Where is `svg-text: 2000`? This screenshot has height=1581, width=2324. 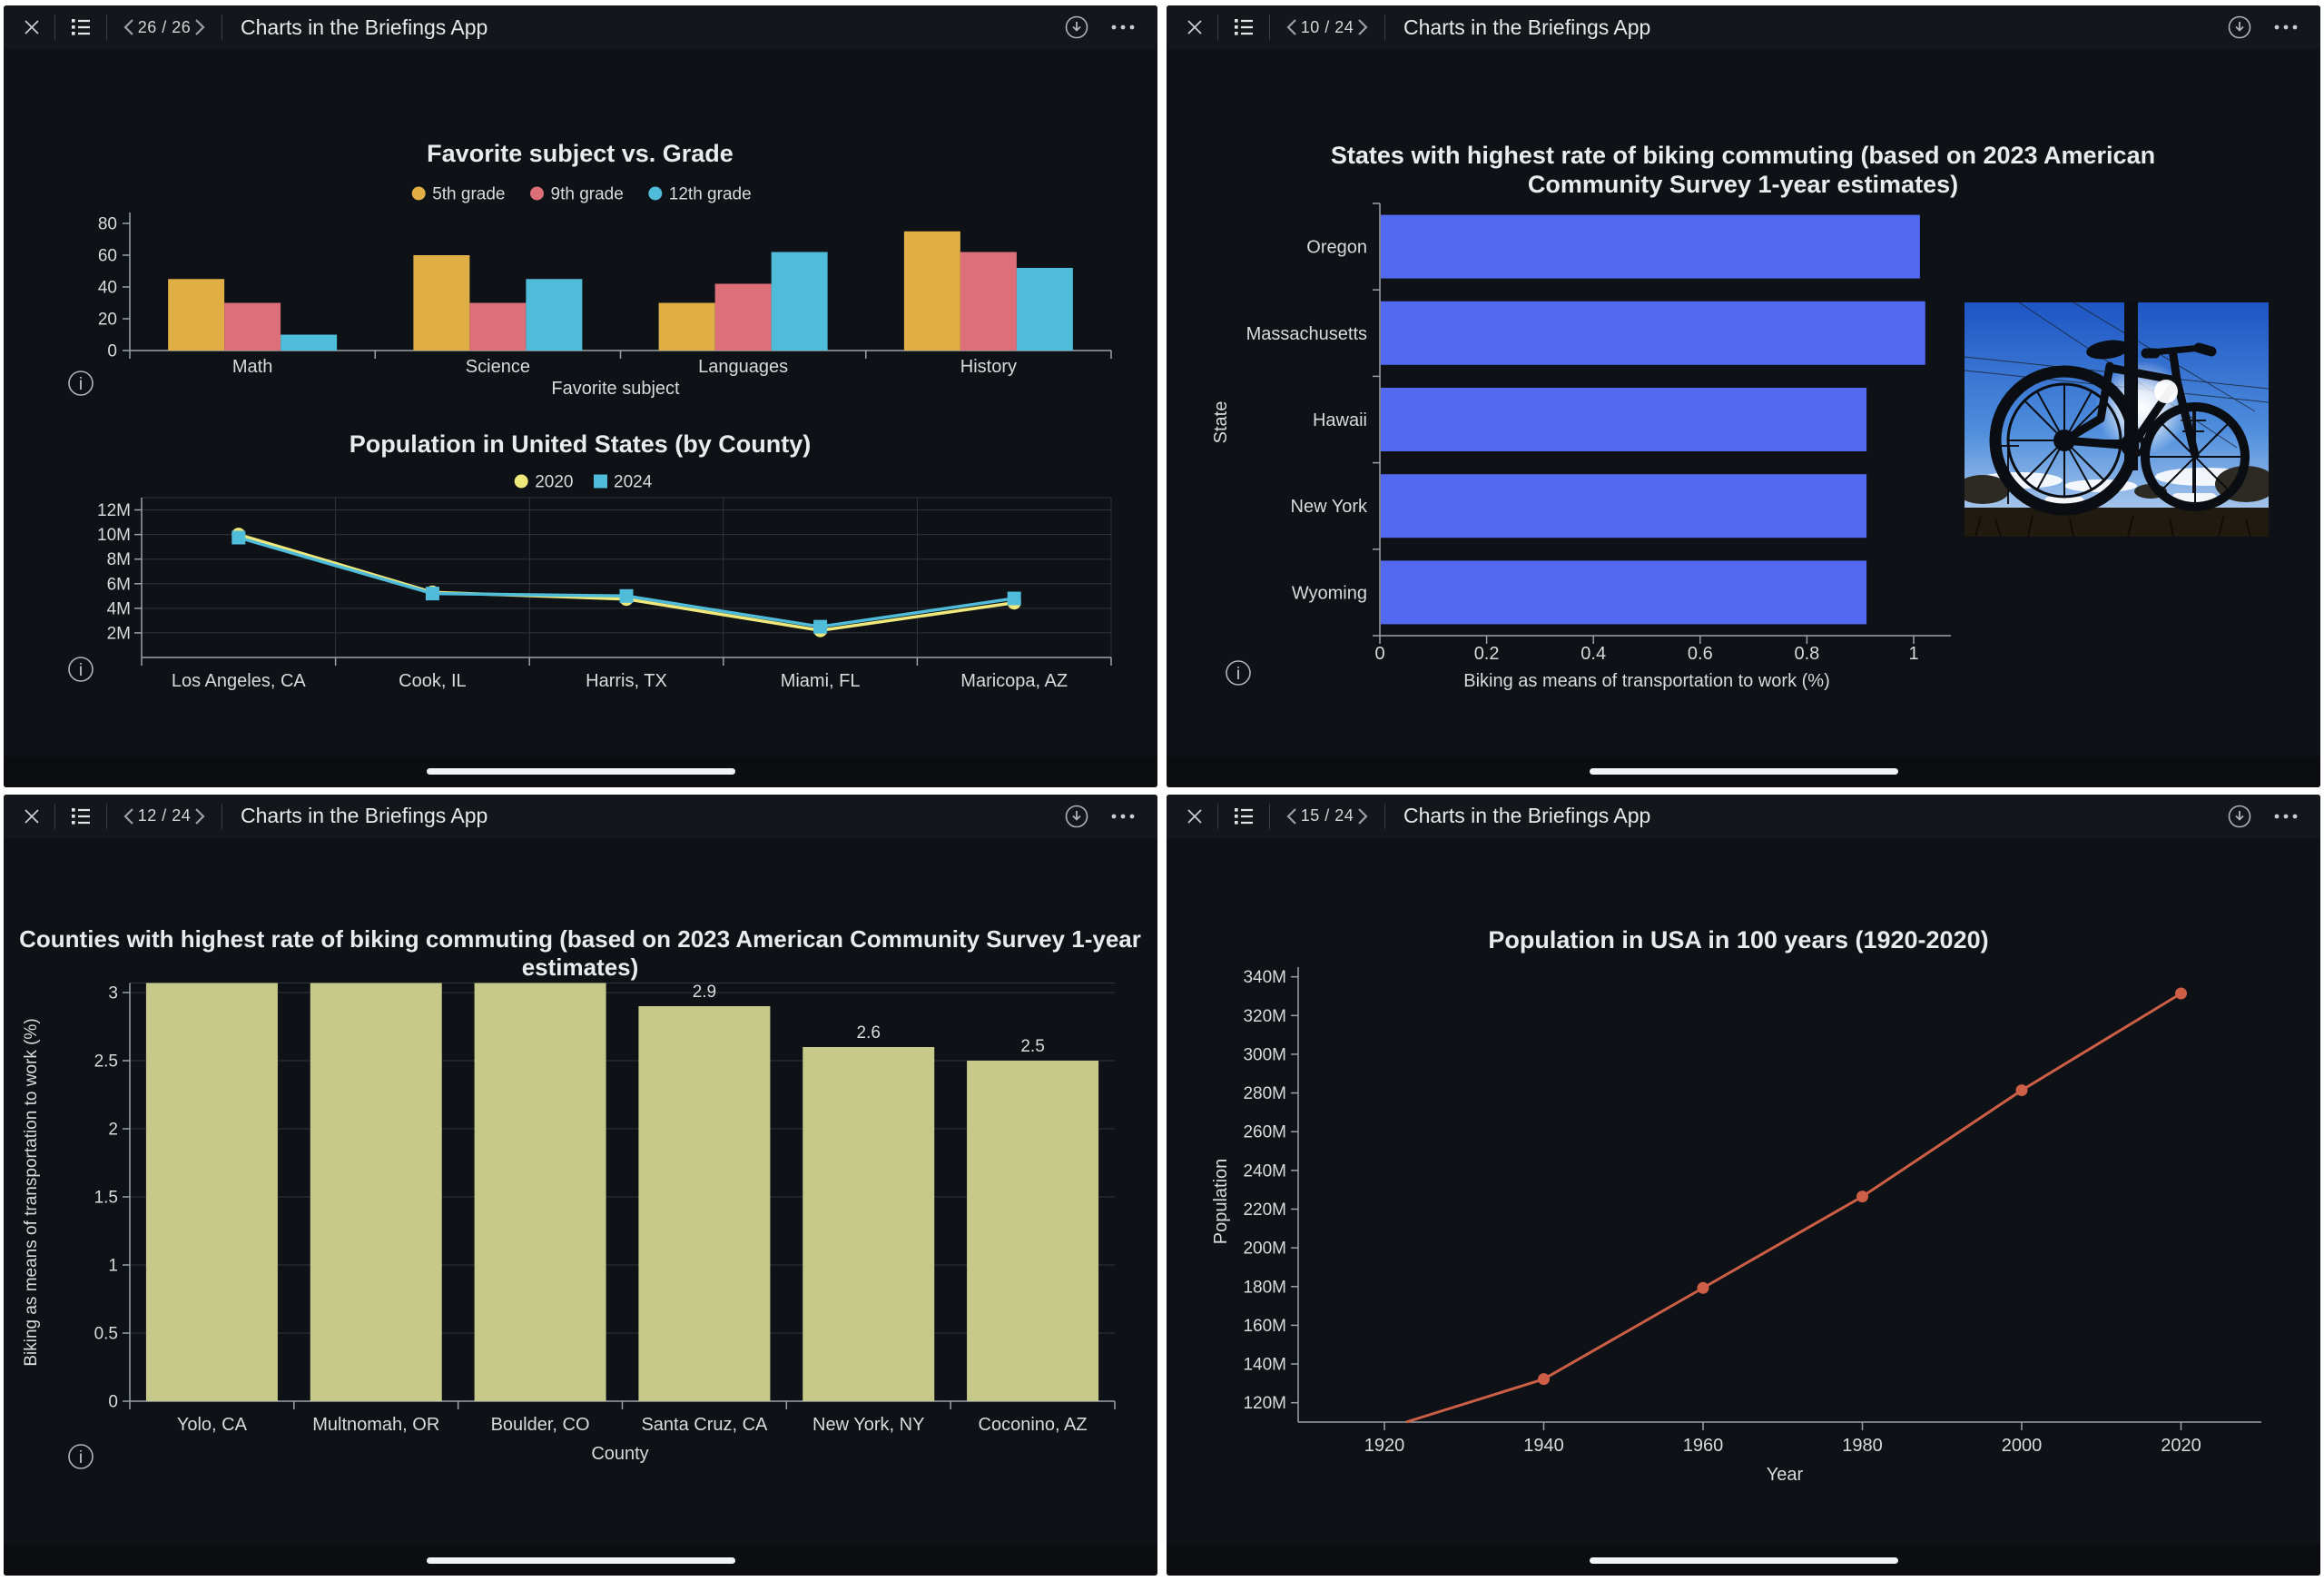
svg-text: 2000 is located at coordinates (2022, 1446).